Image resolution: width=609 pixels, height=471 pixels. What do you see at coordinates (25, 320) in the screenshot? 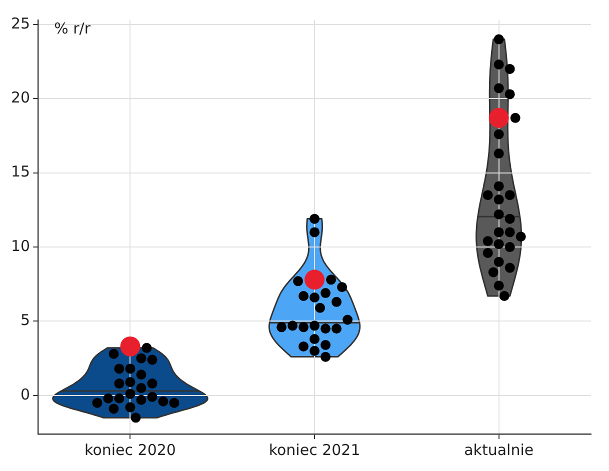
I see `y-tick-label: 5` at bounding box center [25, 320].